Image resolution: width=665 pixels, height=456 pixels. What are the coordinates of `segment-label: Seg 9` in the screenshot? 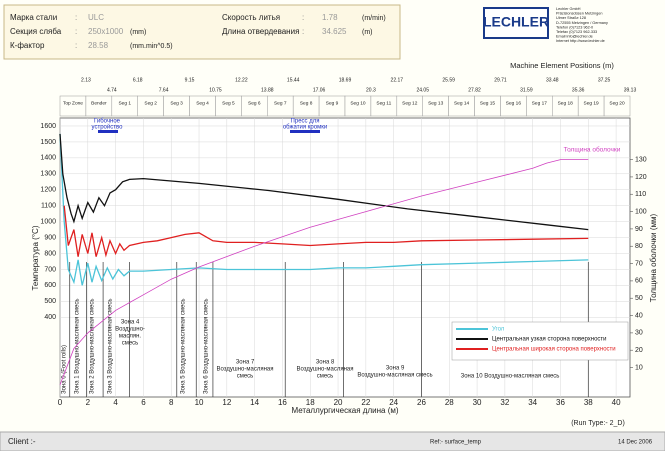 It's located at (332, 103).